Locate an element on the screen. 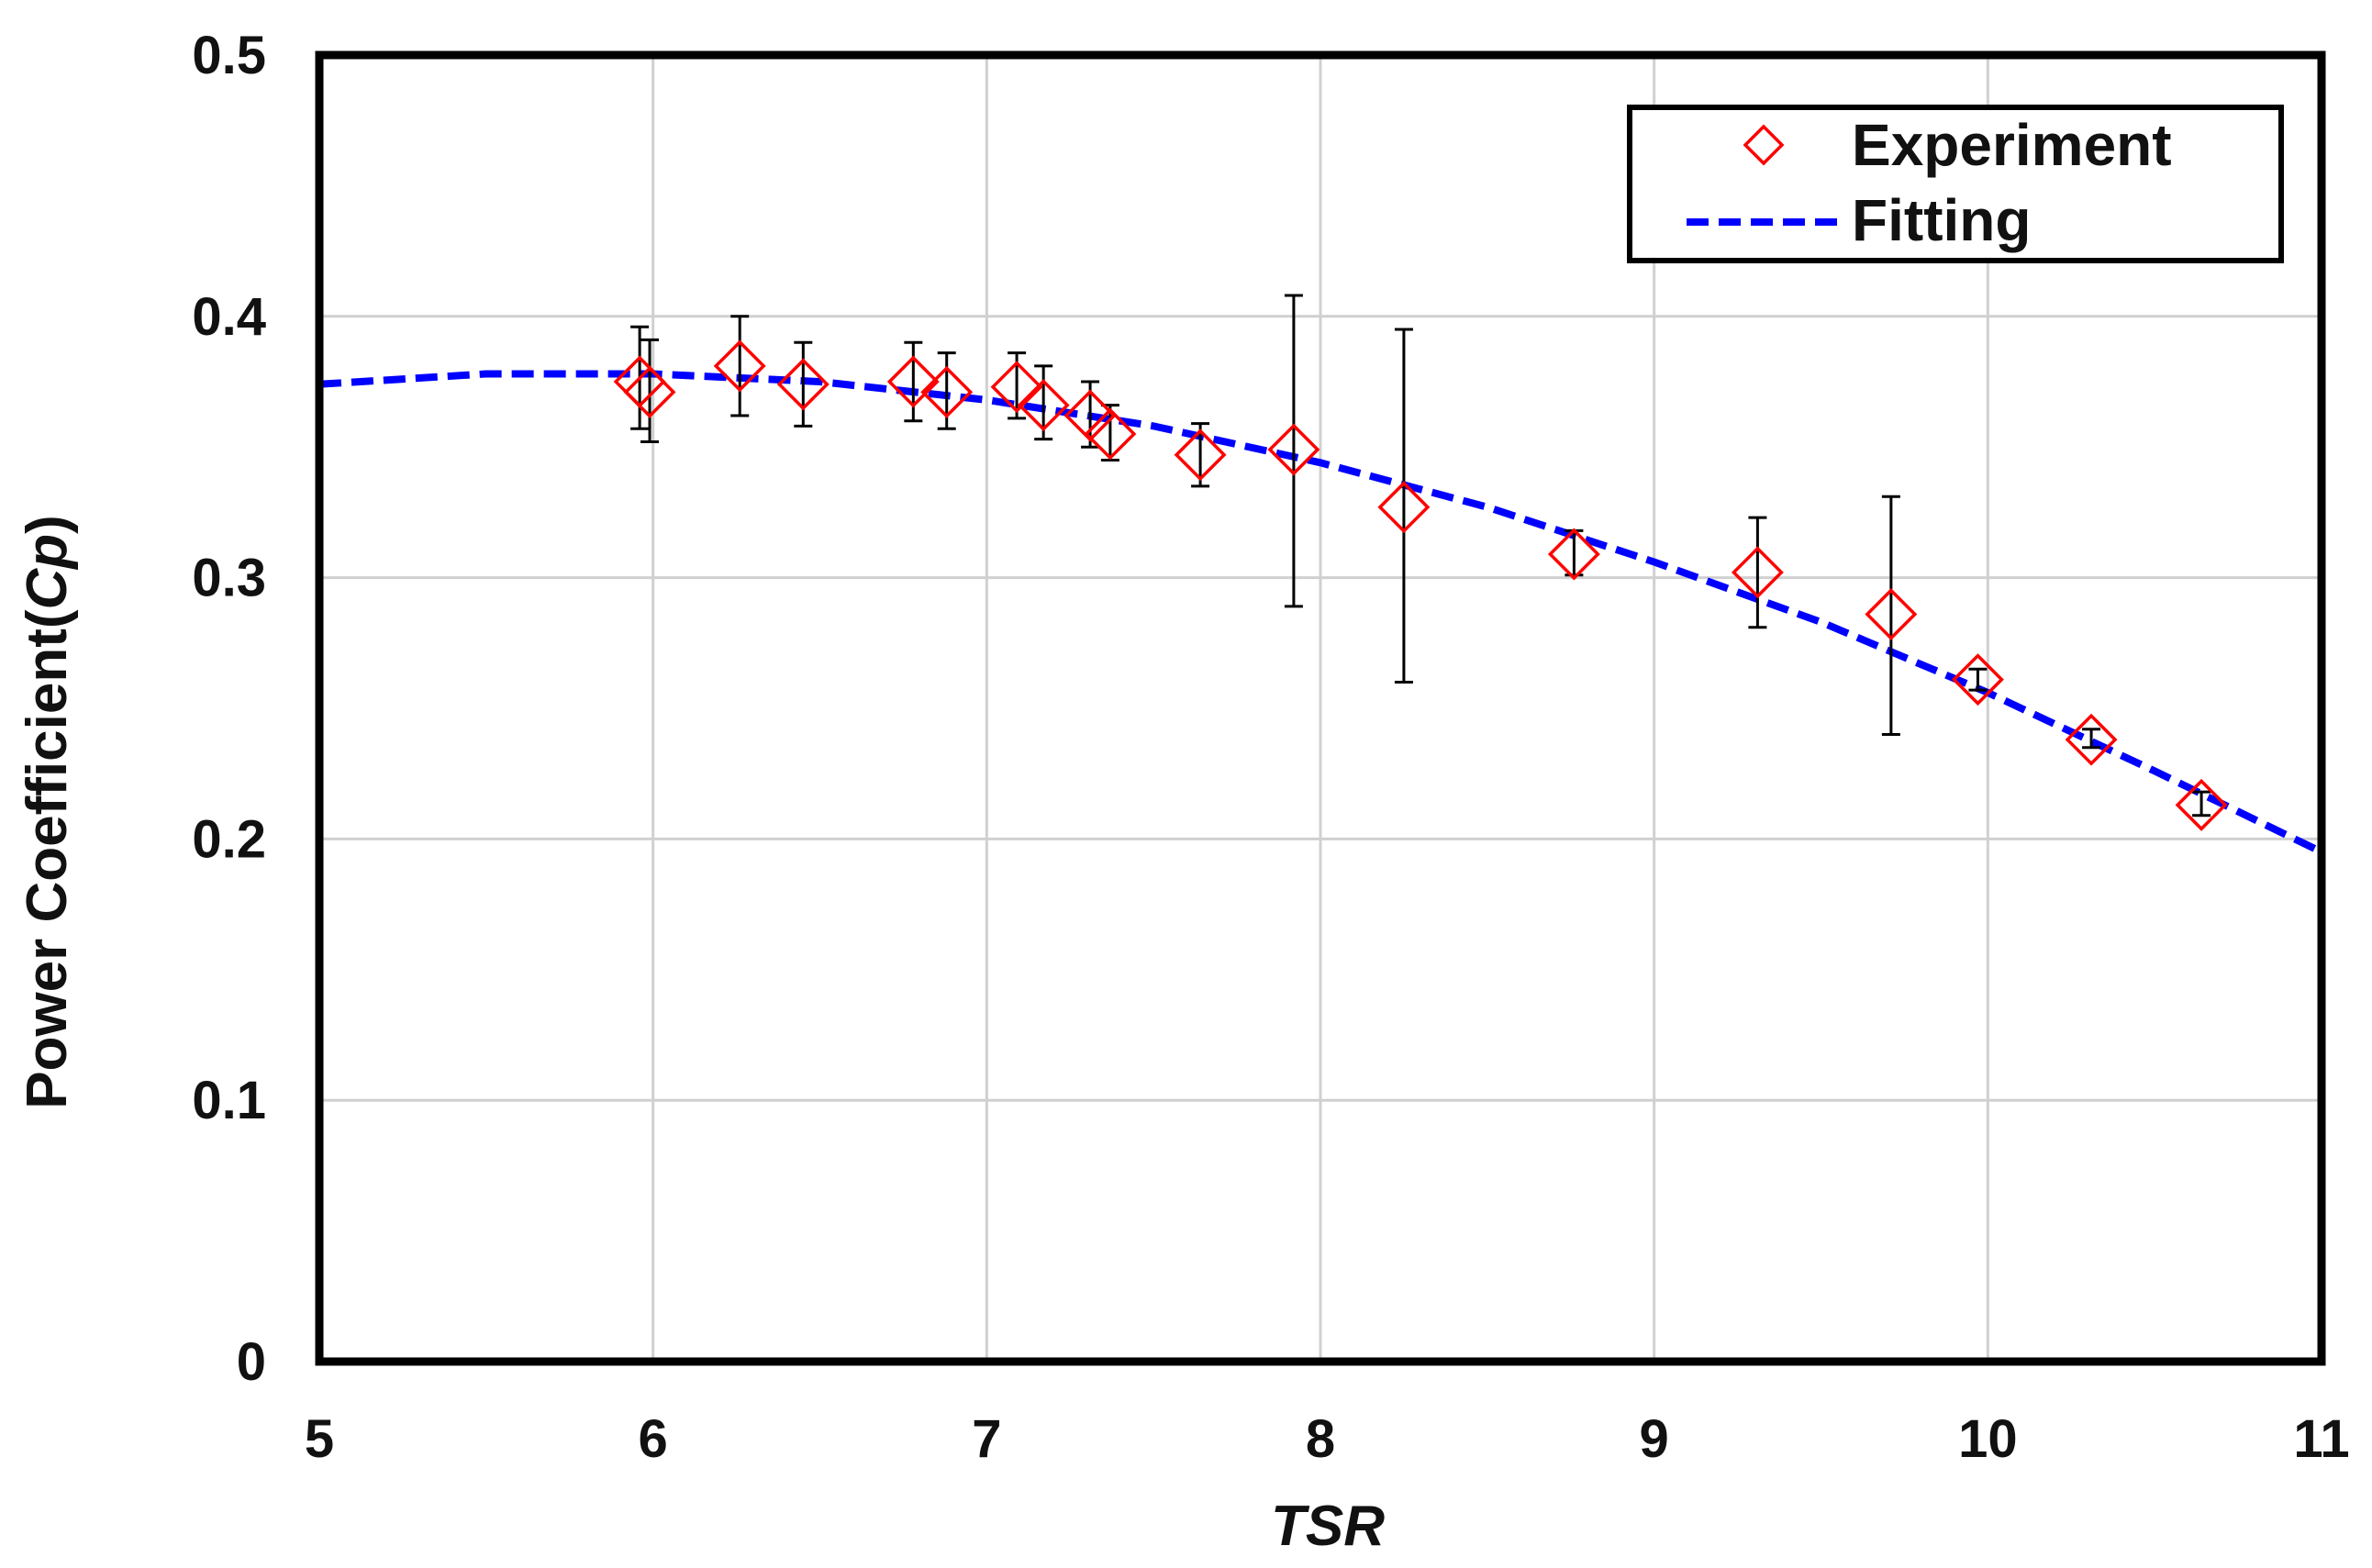 This screenshot has width=2372, height=1568. x-tick-label: 5 is located at coordinates (319, 1439).